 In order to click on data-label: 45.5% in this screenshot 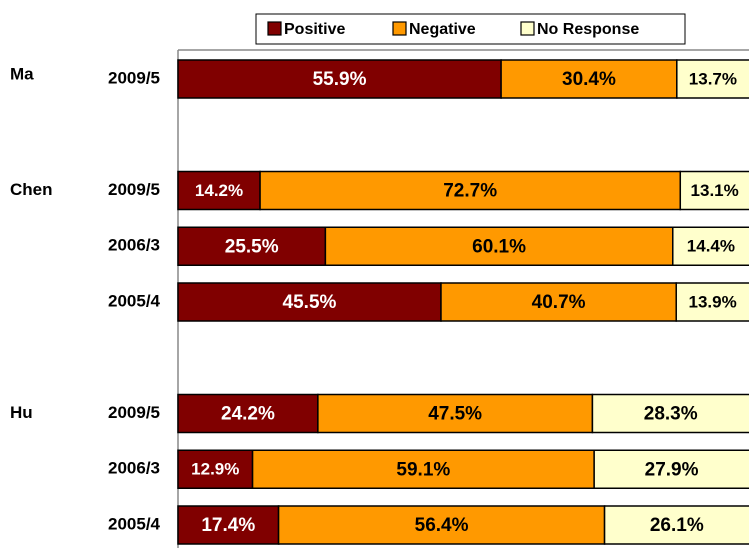, I will do `click(310, 302)`.